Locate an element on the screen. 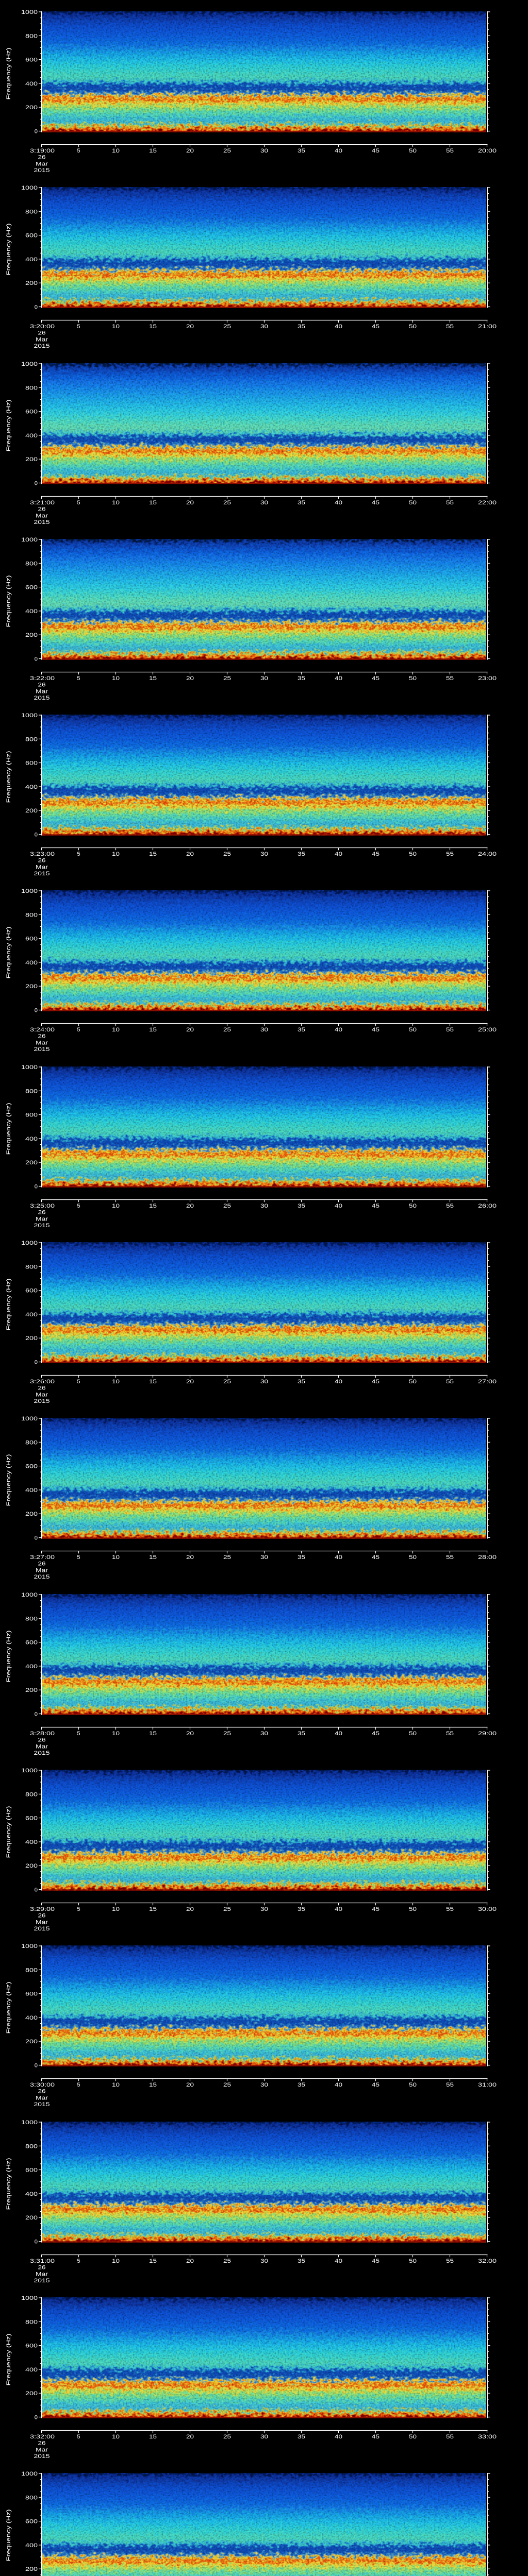  svg-text: 30:00 is located at coordinates (487, 1909).